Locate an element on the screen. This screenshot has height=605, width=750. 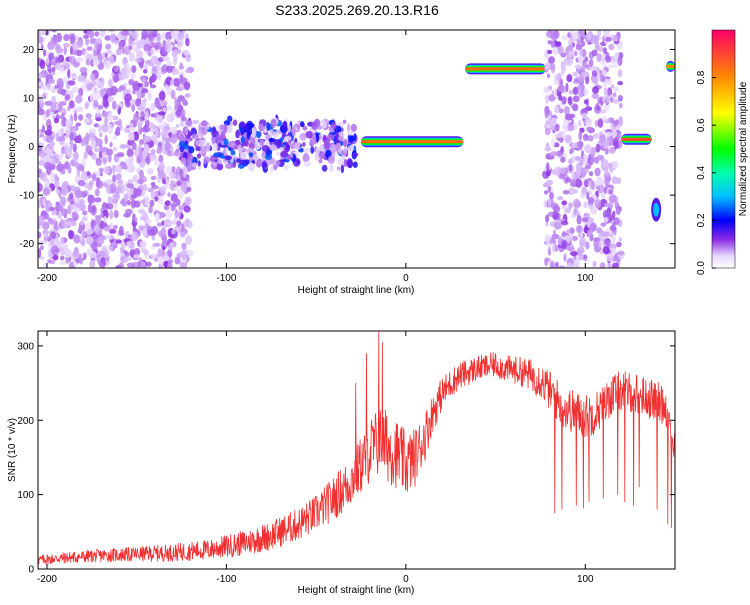
snr-xlabel: Height of straight line (km) is located at coordinates (356, 590).